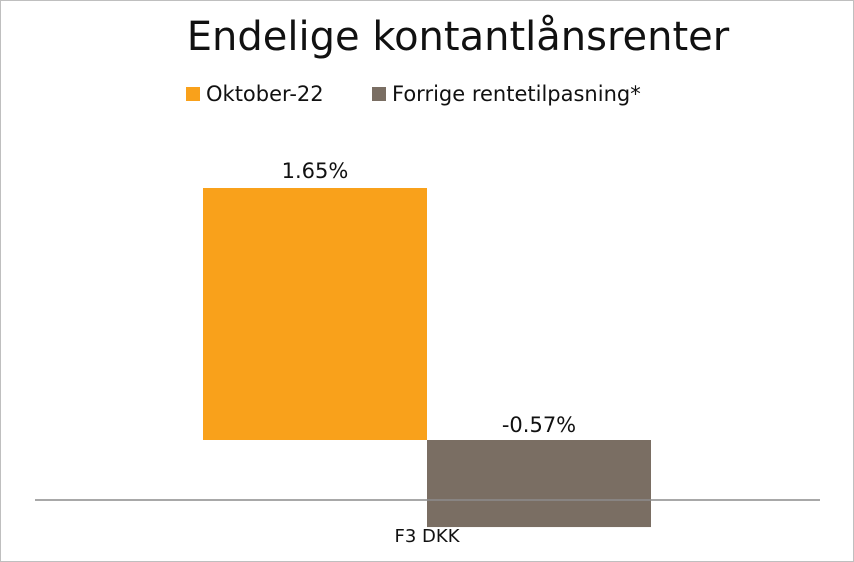  What do you see at coordinates (265, 94) in the screenshot?
I see `legend-label-oktober-22: Oktober-22` at bounding box center [265, 94].